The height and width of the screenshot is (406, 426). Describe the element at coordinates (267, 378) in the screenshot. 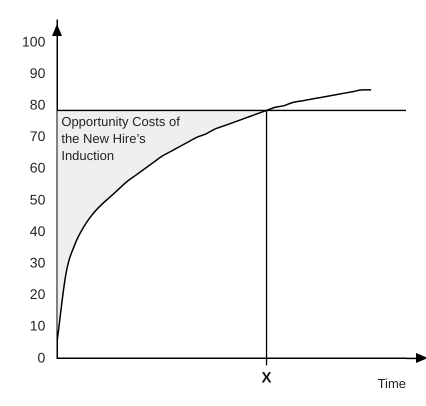

I see `x-tick-label: X` at that location.